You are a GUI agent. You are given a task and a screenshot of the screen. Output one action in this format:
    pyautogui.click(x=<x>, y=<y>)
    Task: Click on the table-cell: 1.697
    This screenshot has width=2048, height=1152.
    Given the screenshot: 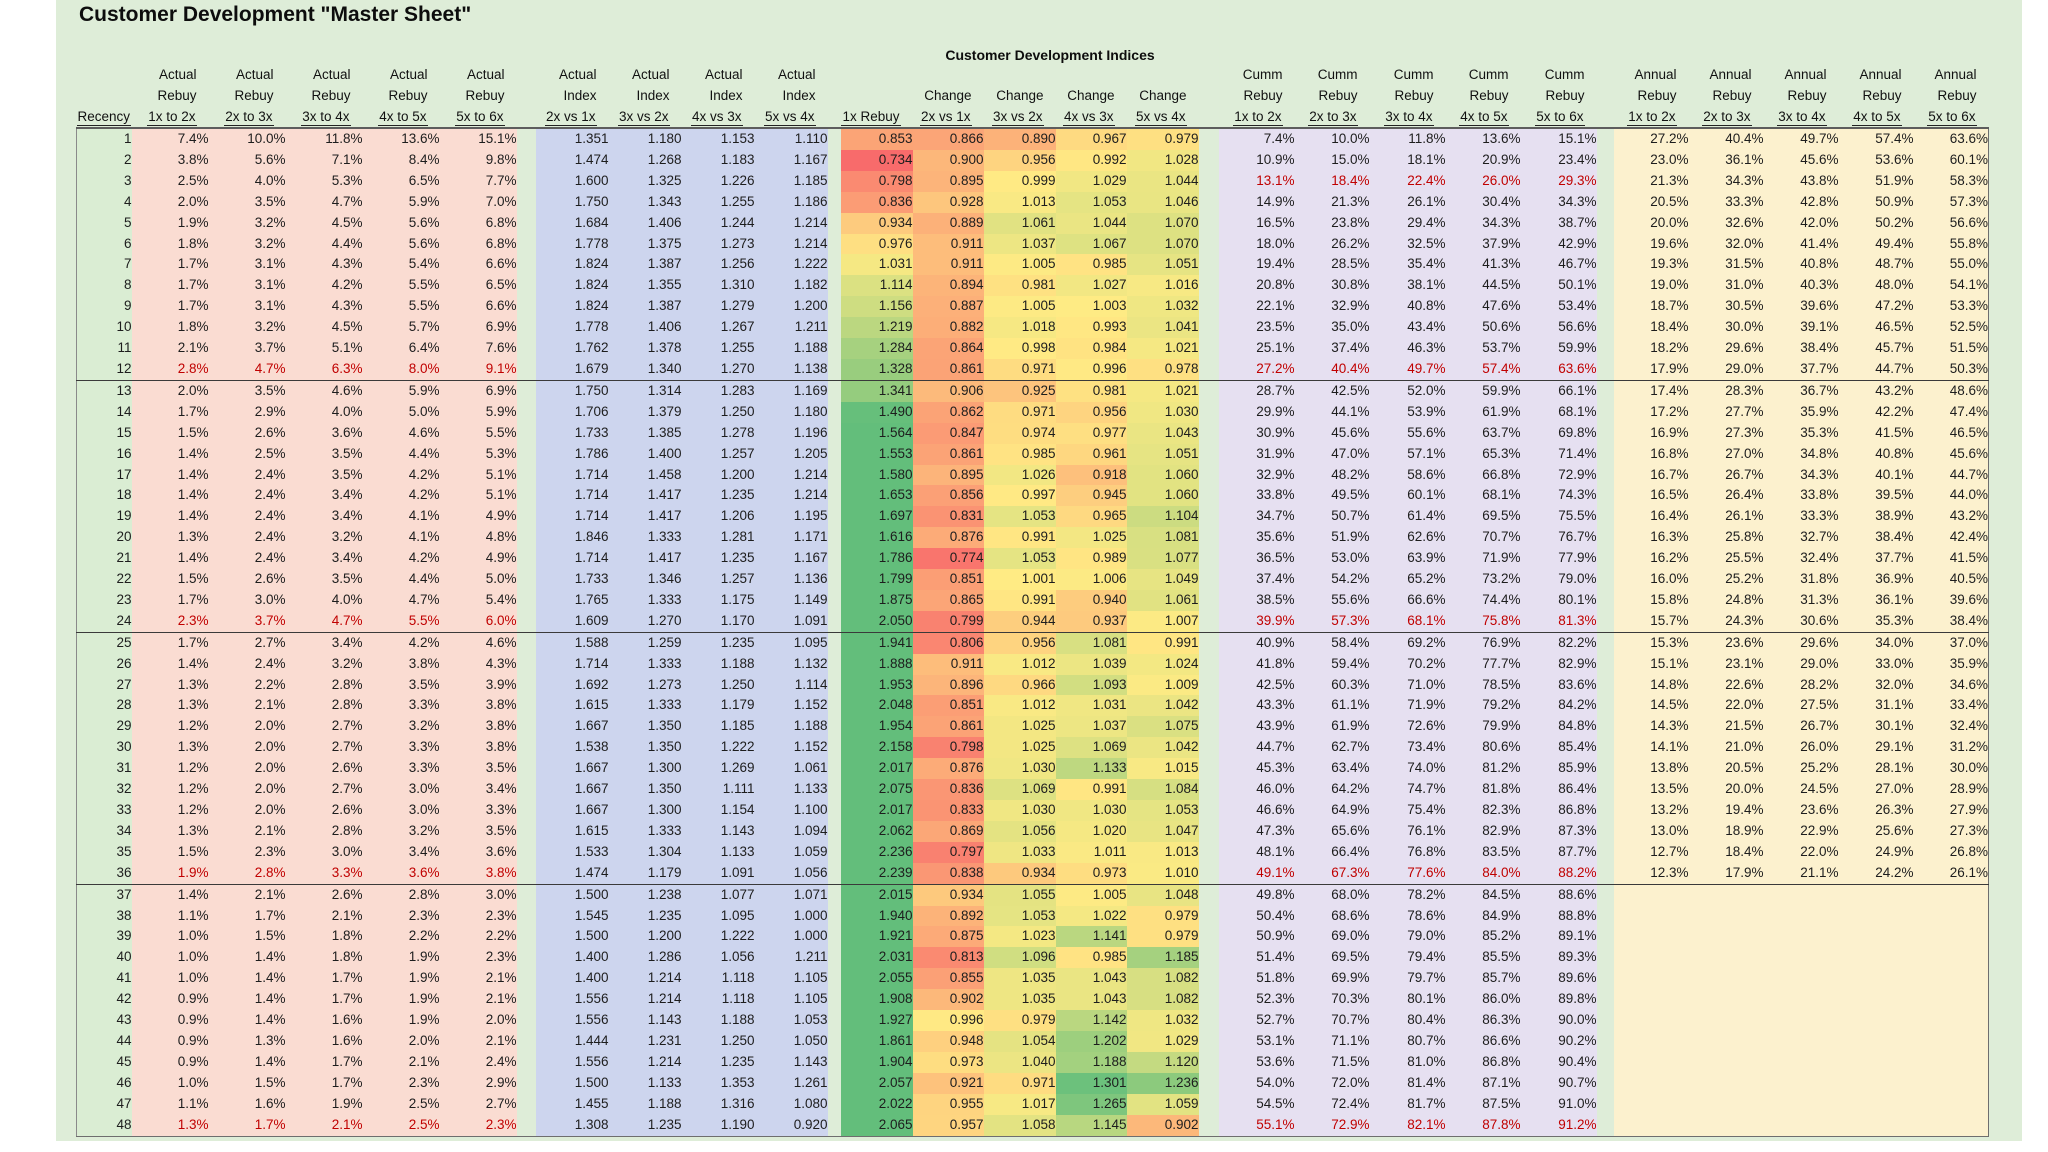 What is the action you would take?
    pyautogui.click(x=876, y=517)
    